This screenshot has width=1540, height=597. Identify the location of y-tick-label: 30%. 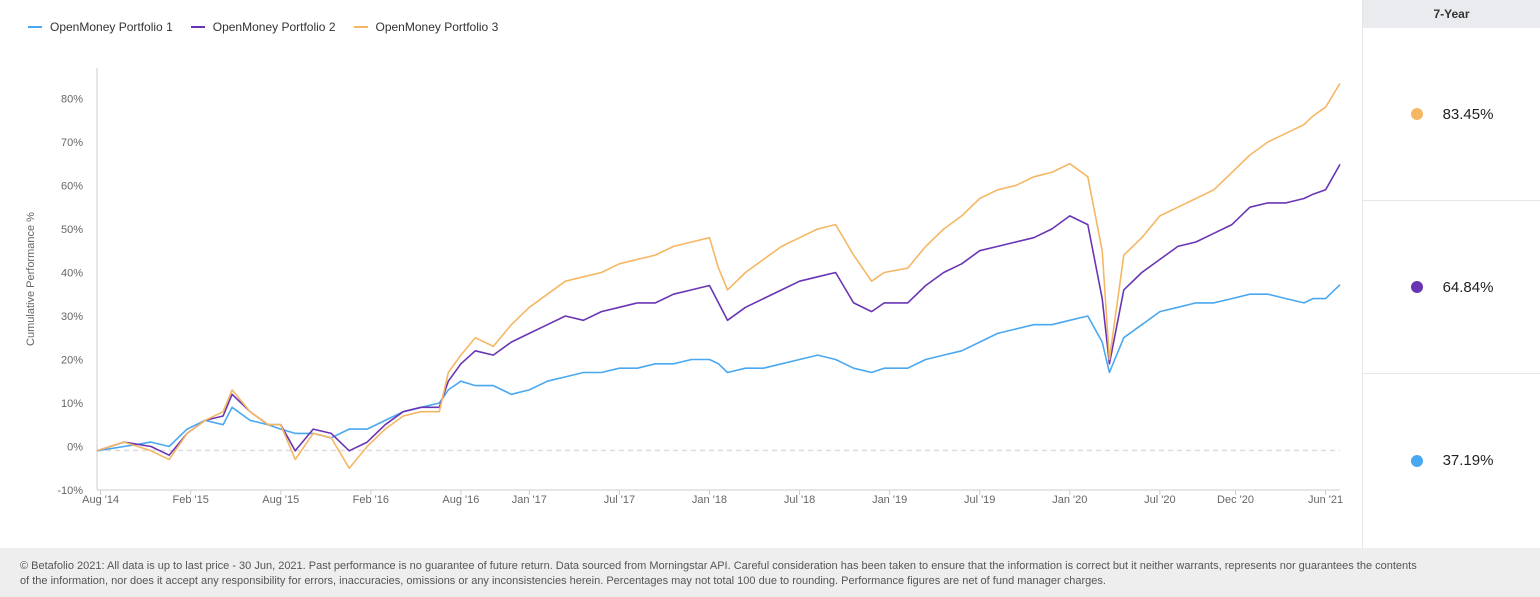
(72, 317).